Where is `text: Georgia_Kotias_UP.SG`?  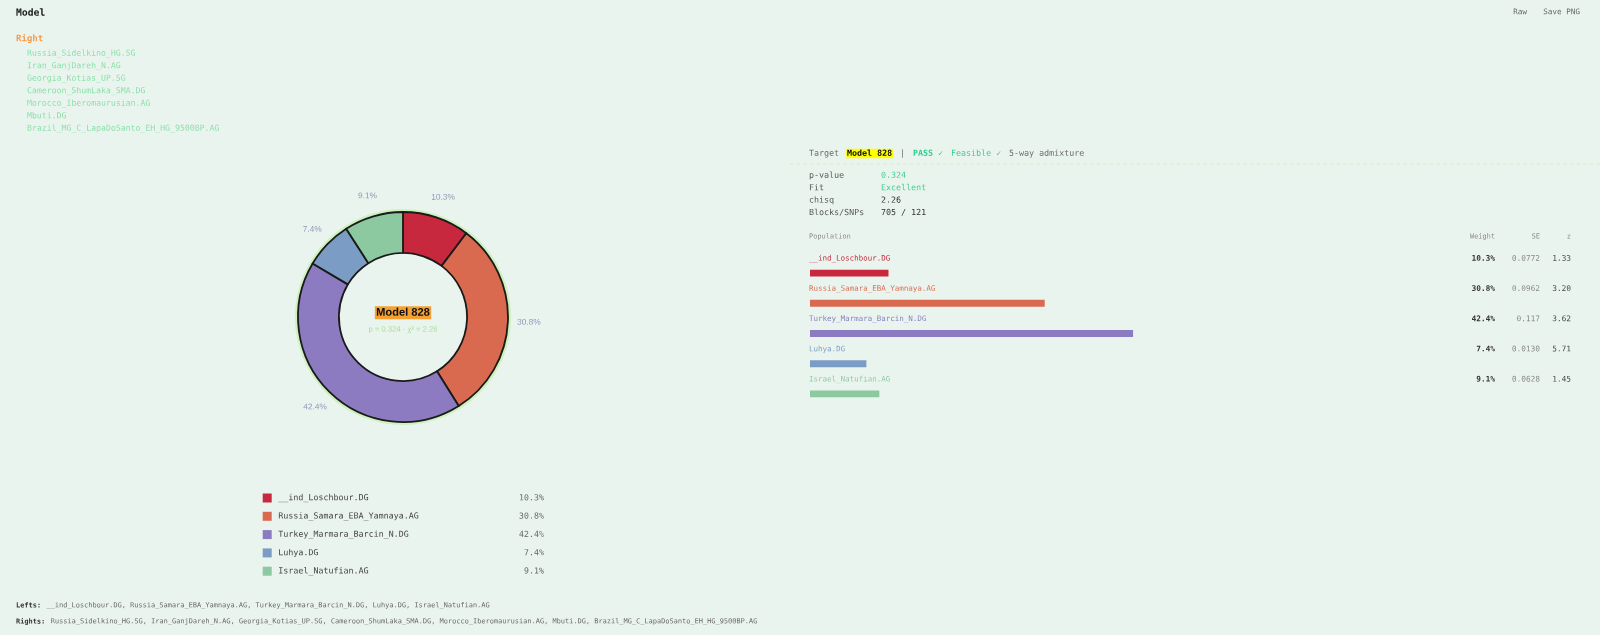
text: Georgia_Kotias_UP.SG is located at coordinates (76, 78).